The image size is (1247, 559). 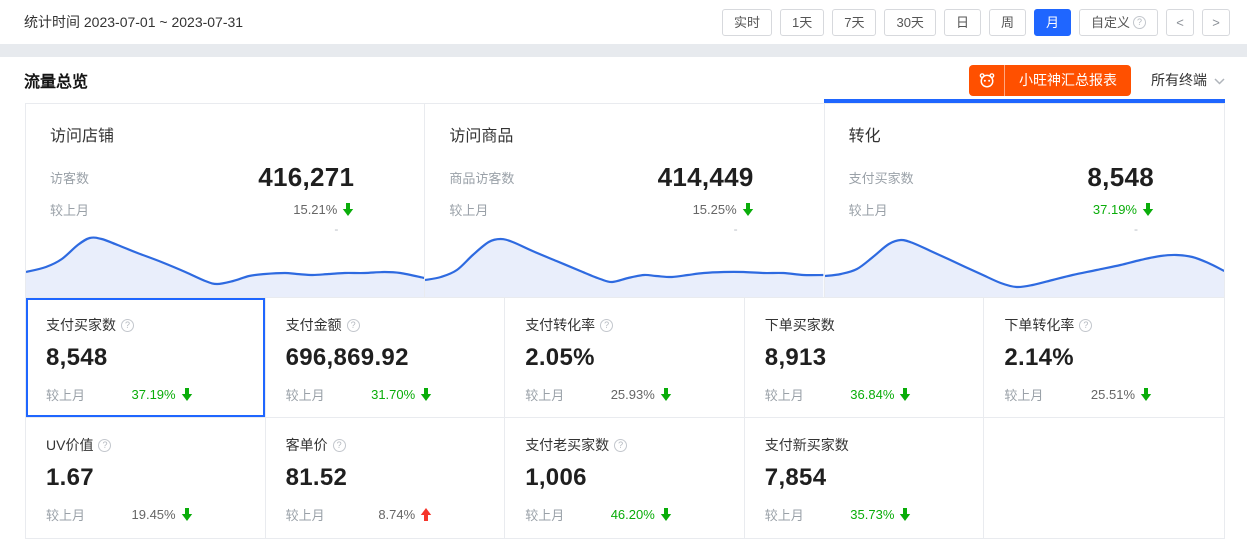 I want to click on card-title: 访问商品, so click(x=481, y=136).